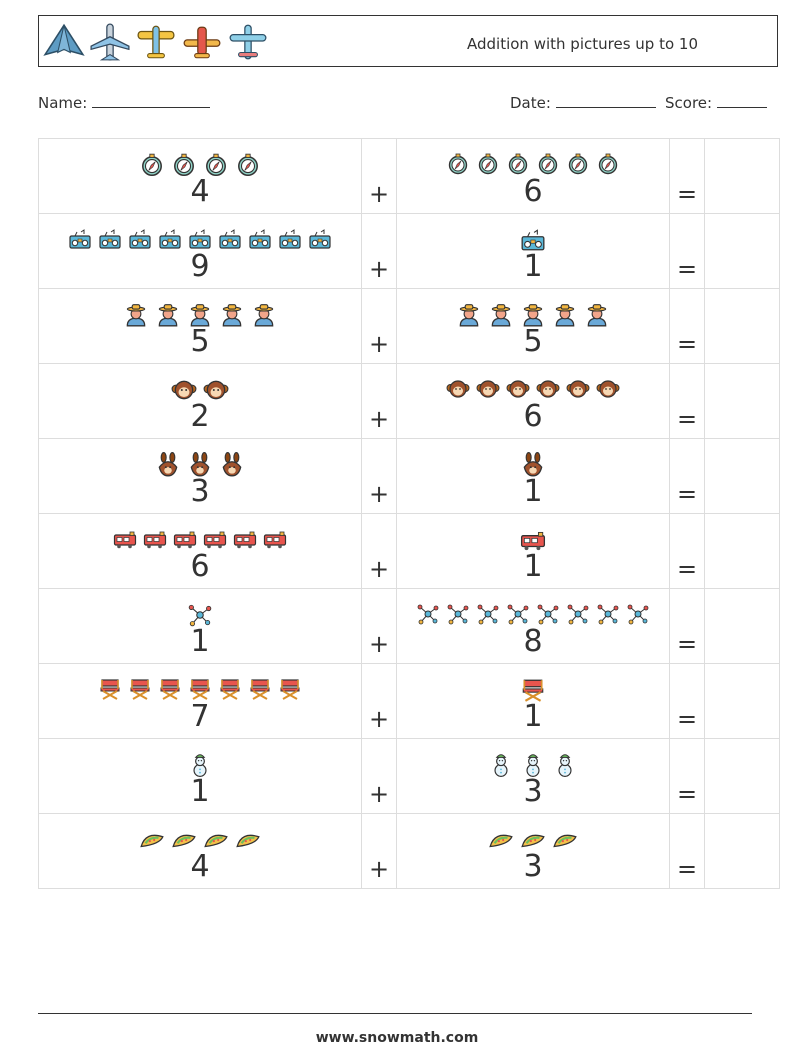 This screenshot has height=1053, width=794. I want to click on problem-row: 6 +1 =, so click(409, 551).